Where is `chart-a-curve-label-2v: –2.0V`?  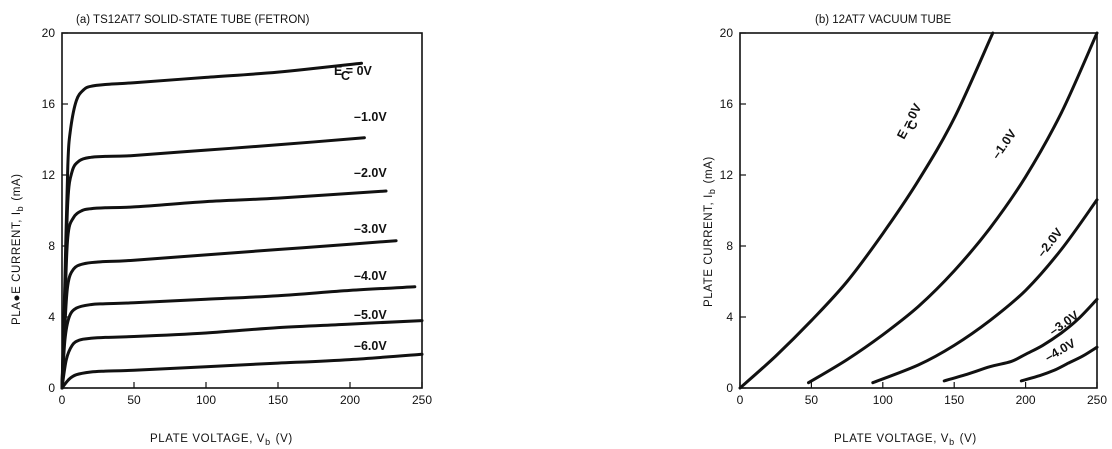
chart-a-curve-label-2v: –2.0V is located at coordinates (370, 173).